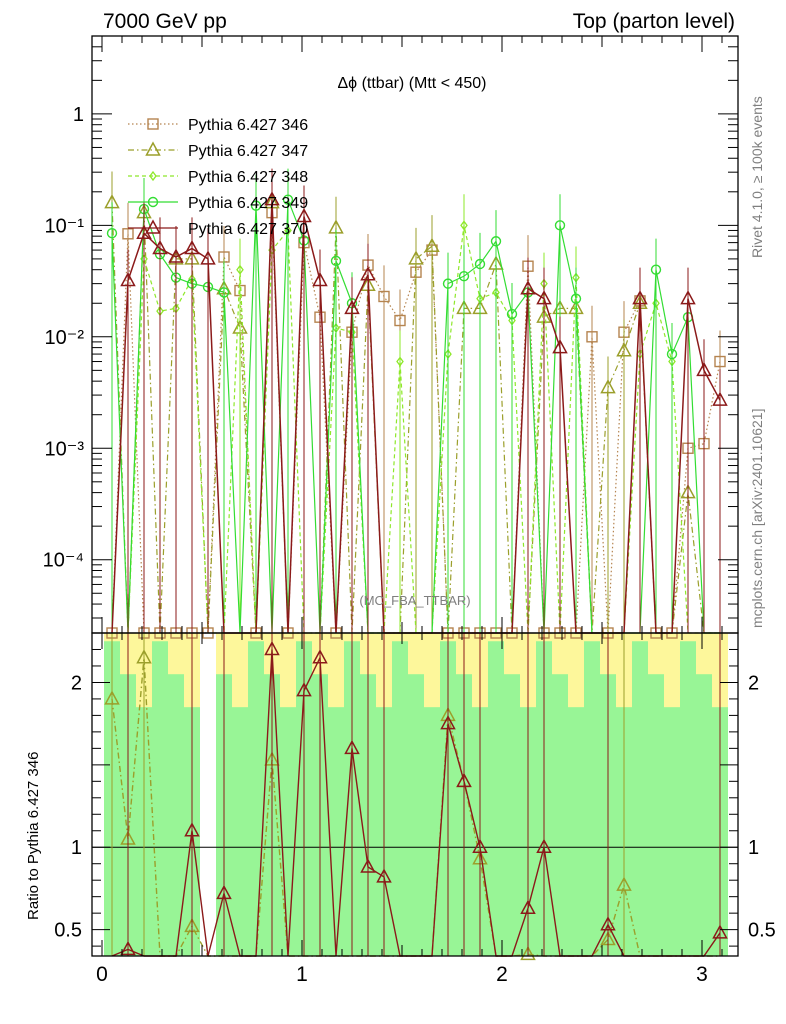  I want to click on y-tick-label: 10⁻¹, so click(65, 226).